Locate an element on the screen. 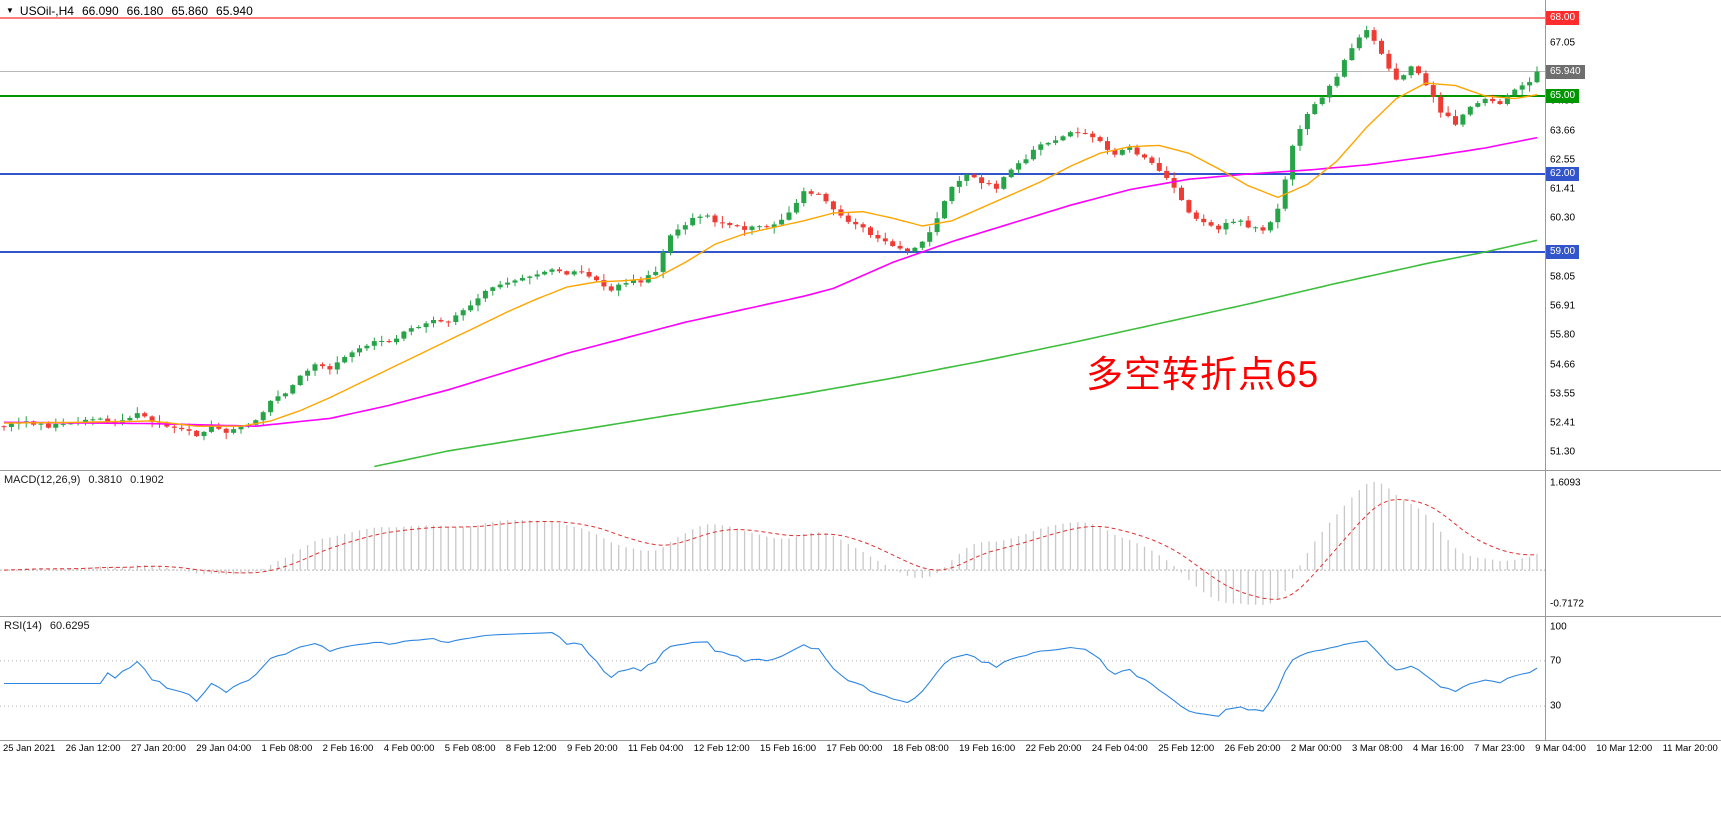 Image resolution: width=1721 pixels, height=838 pixels. time-axis-label: 4 Feb 00:00 is located at coordinates (409, 748).